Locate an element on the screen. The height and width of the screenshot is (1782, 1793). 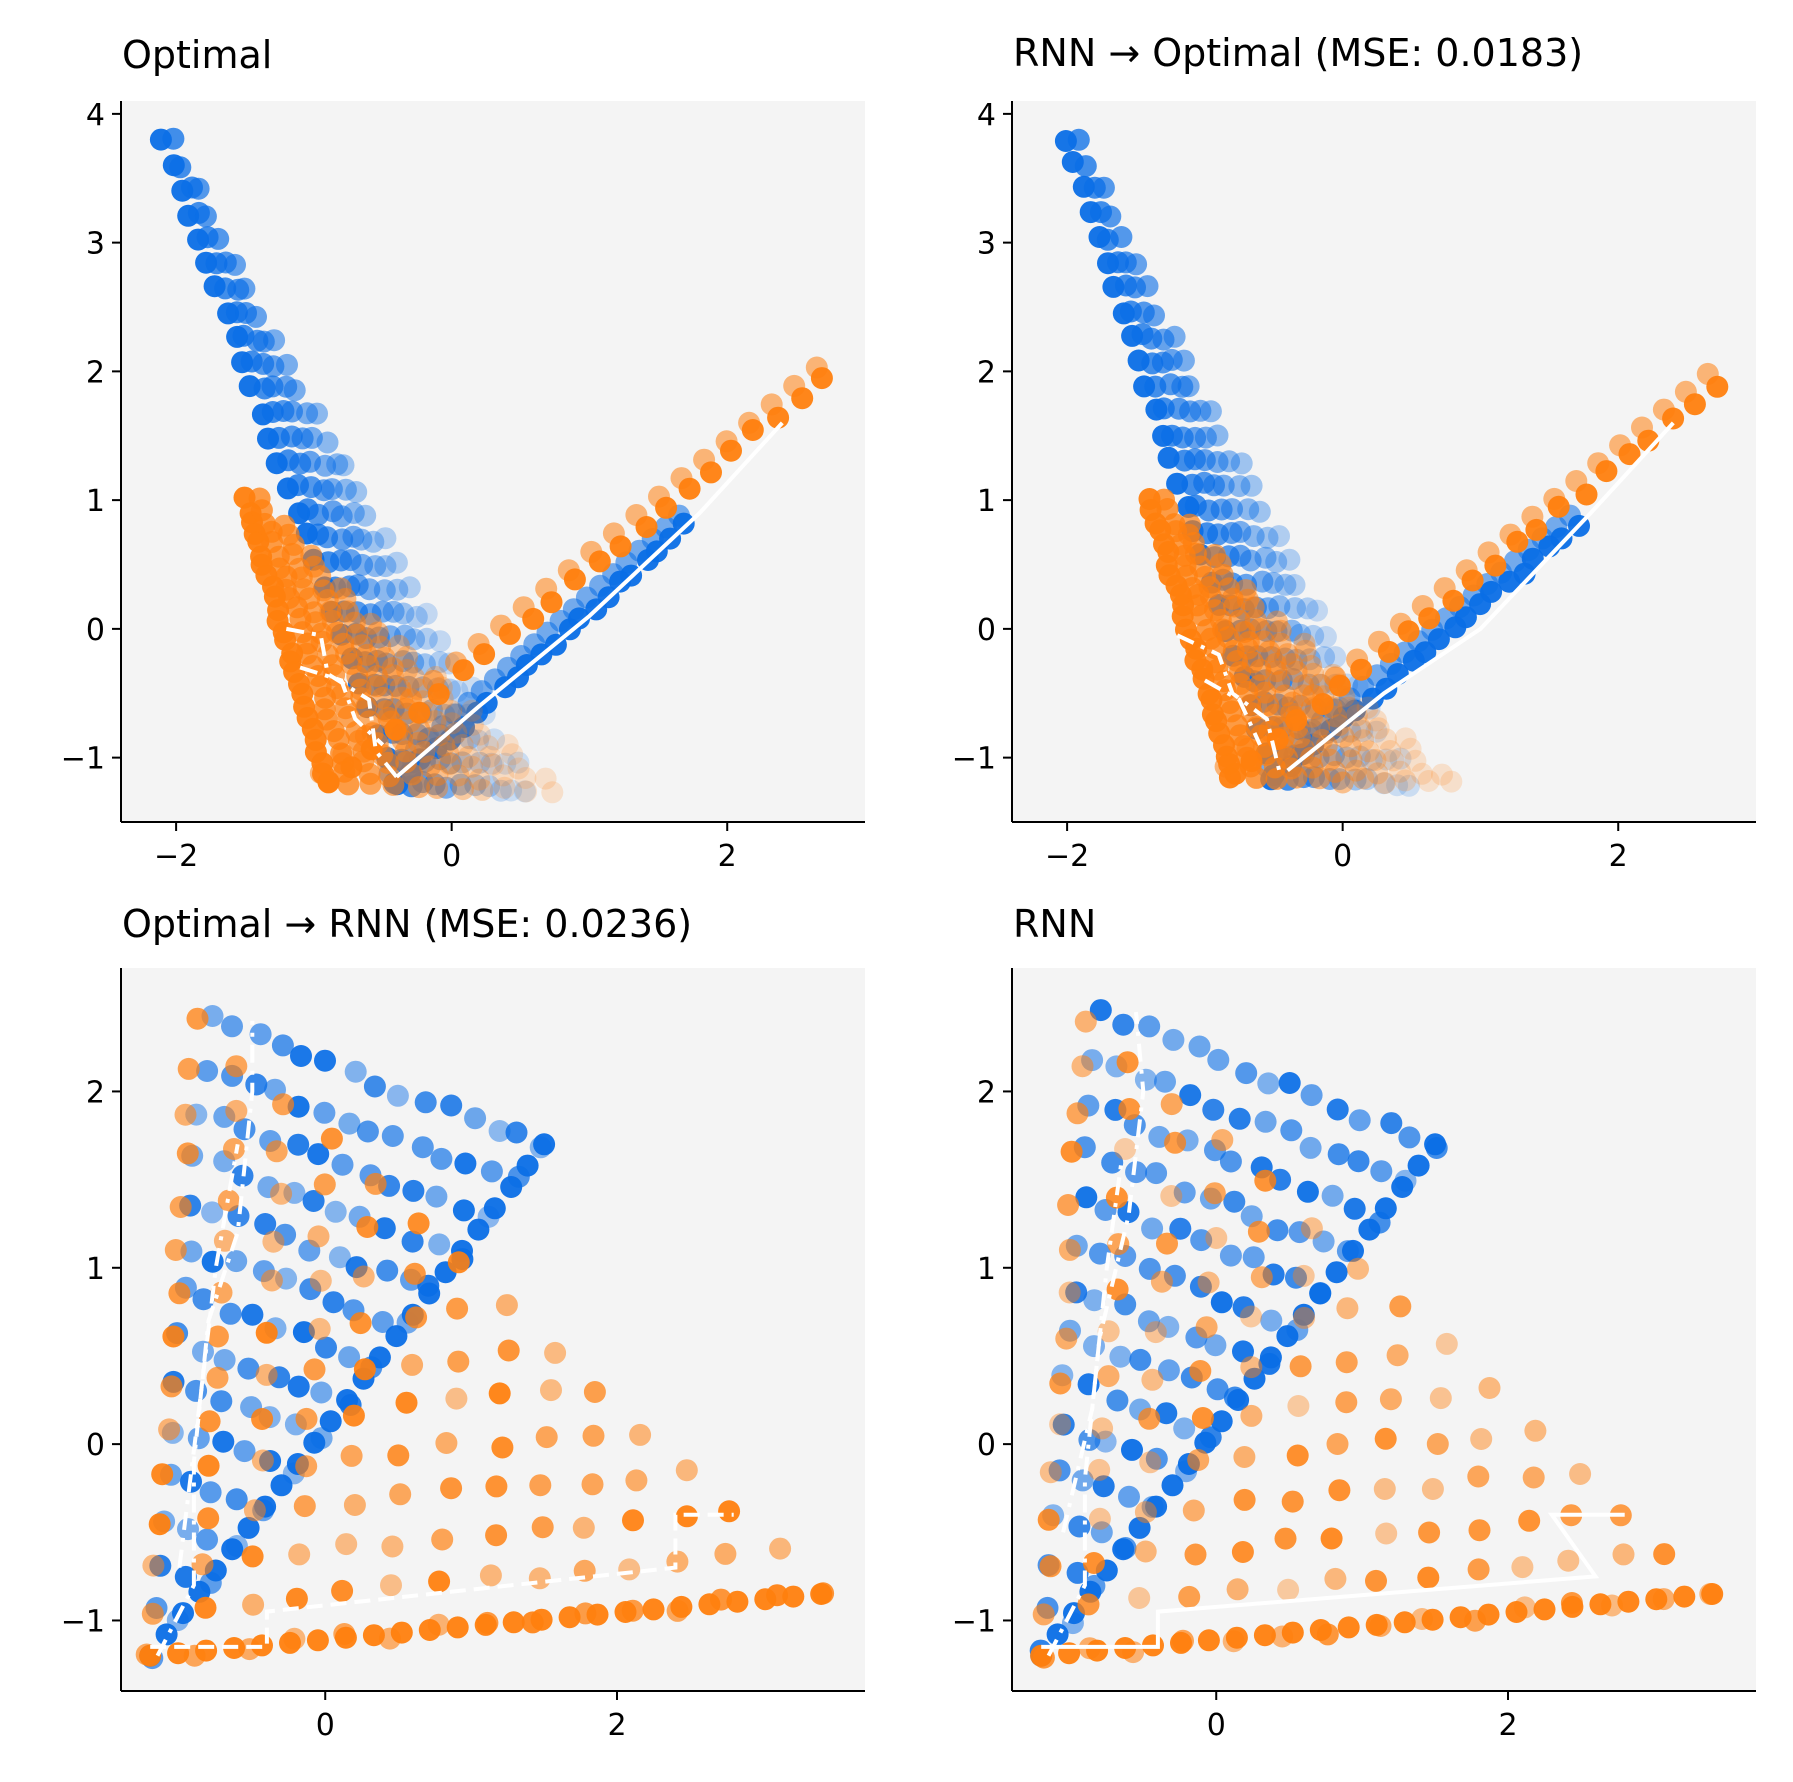
x-tick-label: 0 is located at coordinates (1342, 856).